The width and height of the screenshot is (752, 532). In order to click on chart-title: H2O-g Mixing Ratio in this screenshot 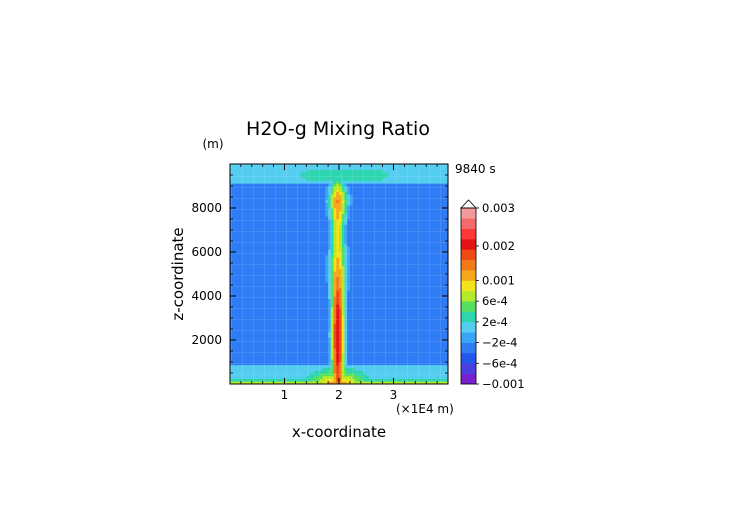, I will do `click(338, 129)`.